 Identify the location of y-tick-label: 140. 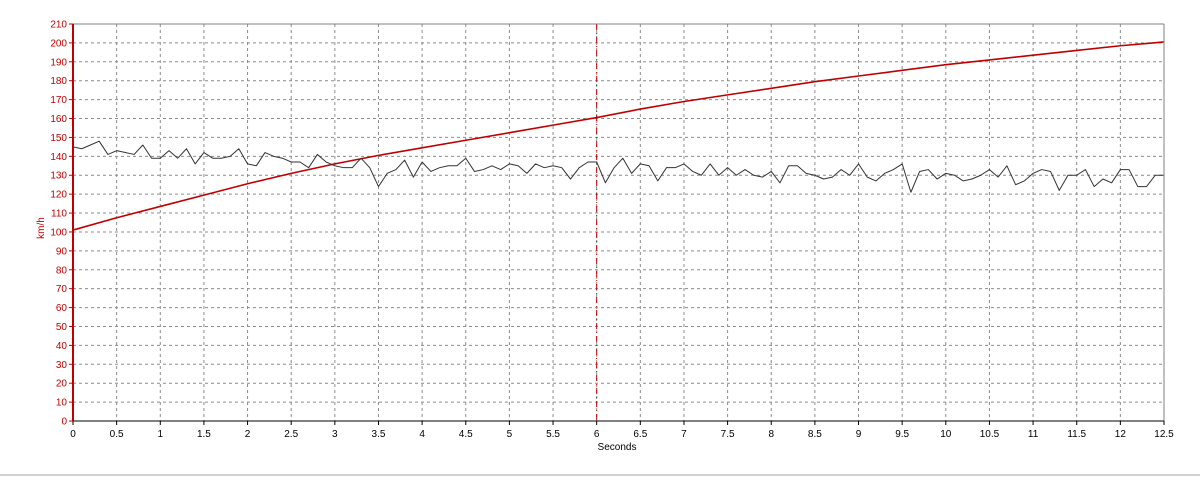
(58, 157).